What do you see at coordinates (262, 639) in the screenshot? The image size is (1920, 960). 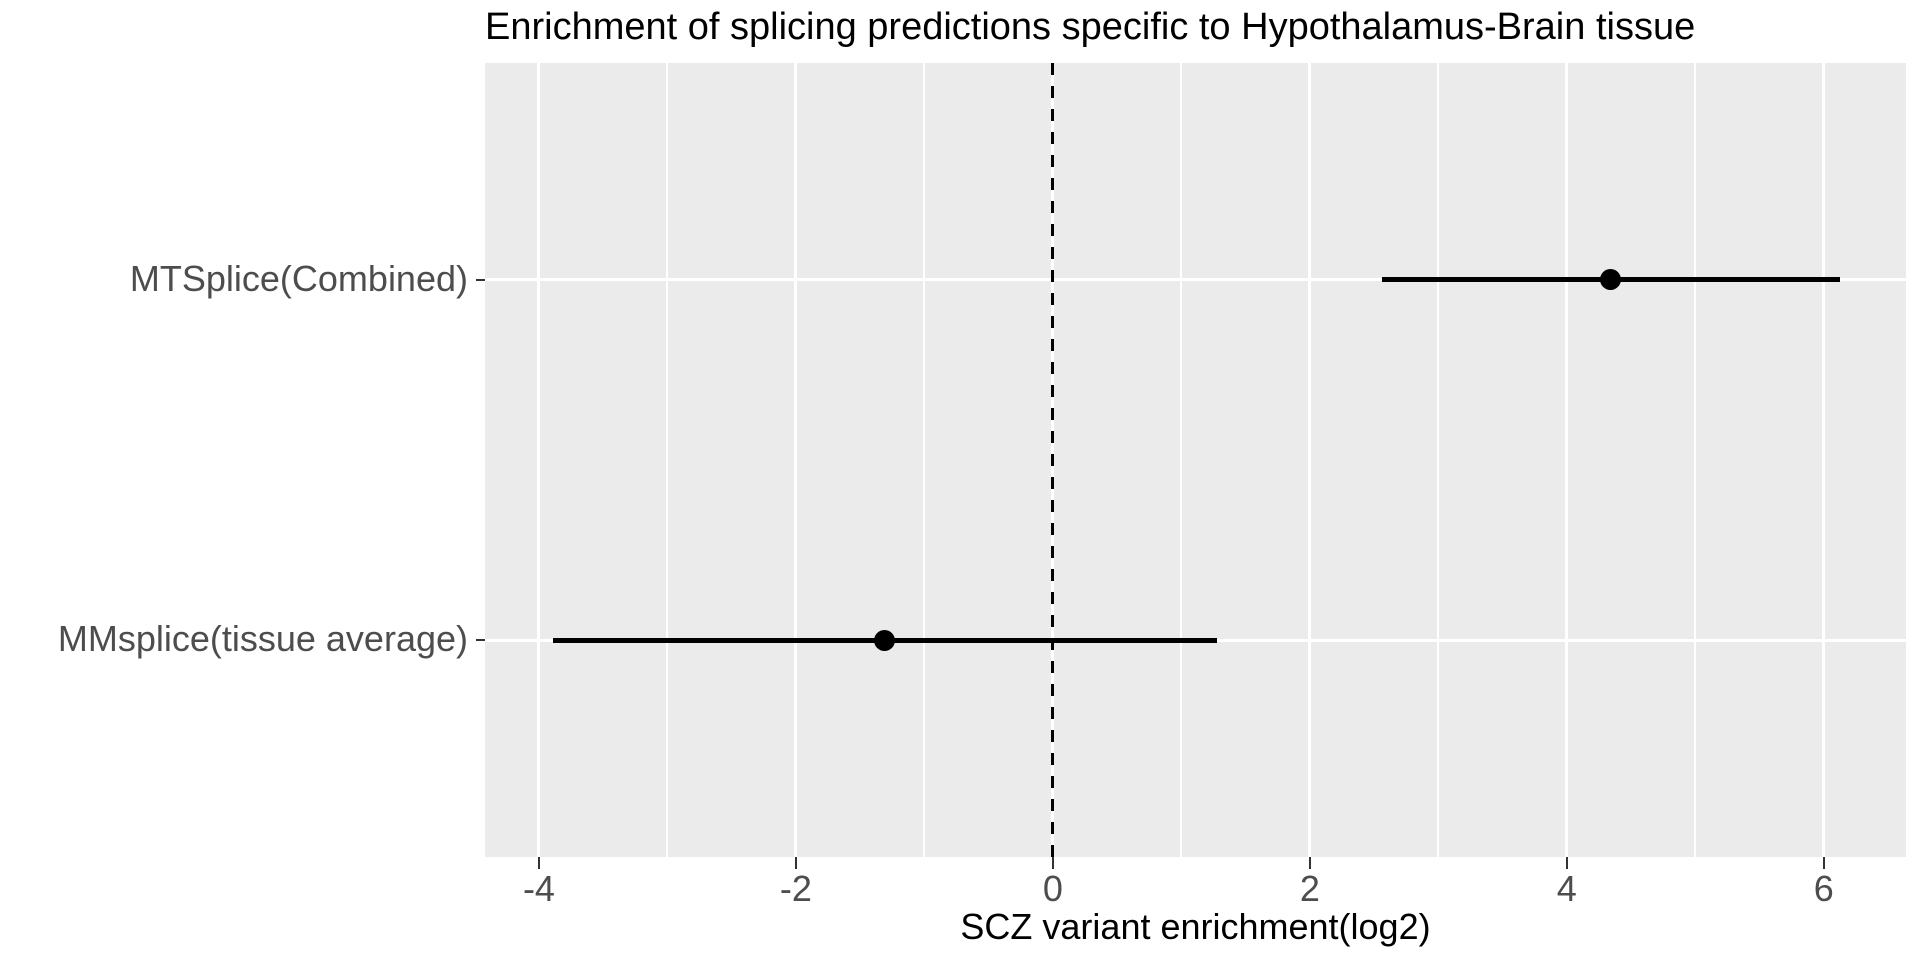 I see `y-axis-label: MMsplice(tissue average)` at bounding box center [262, 639].